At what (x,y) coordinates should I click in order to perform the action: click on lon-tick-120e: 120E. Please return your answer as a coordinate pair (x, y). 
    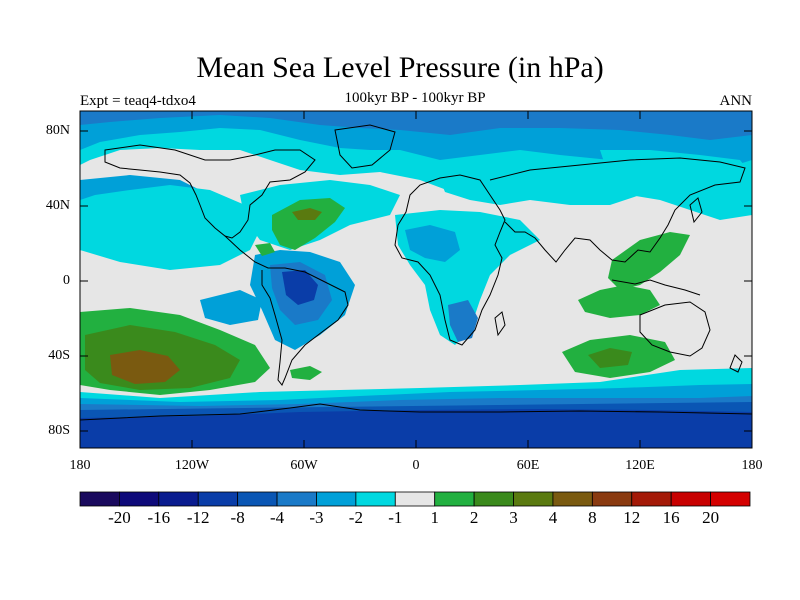
    Looking at the image, I should click on (640, 465).